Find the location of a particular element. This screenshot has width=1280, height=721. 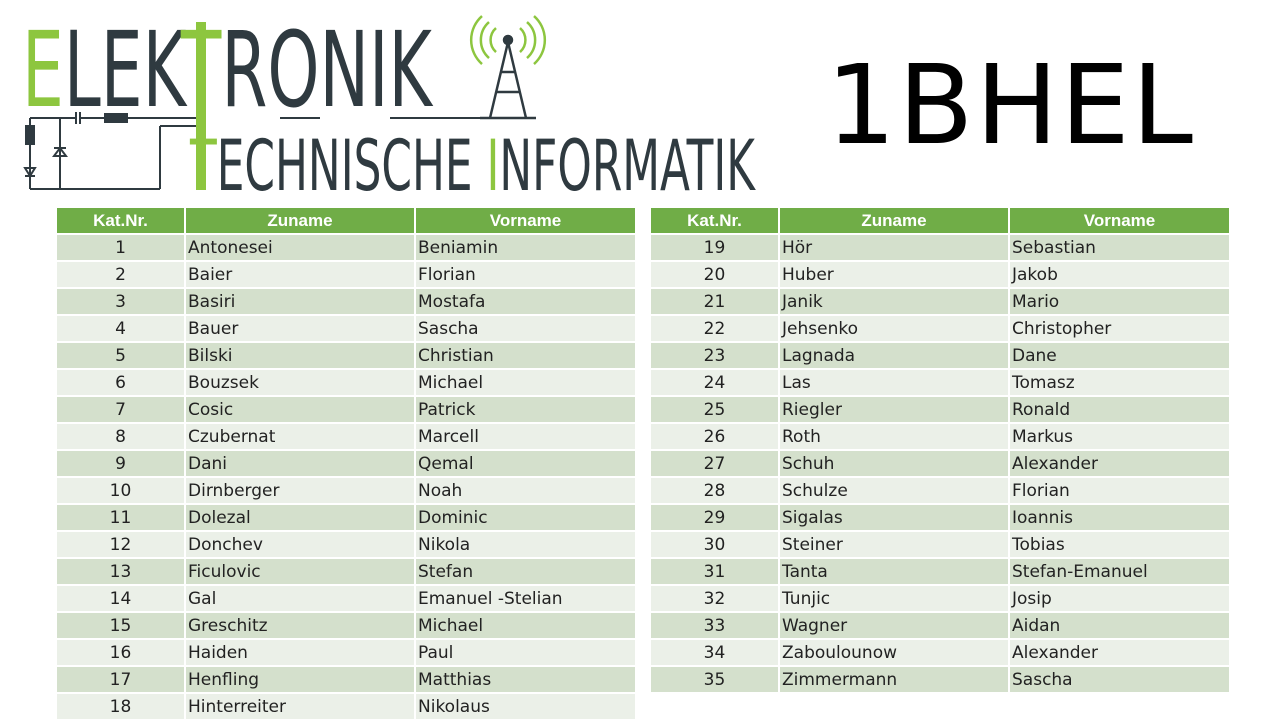

vorname-cell: Nikolaus is located at coordinates (526, 707).